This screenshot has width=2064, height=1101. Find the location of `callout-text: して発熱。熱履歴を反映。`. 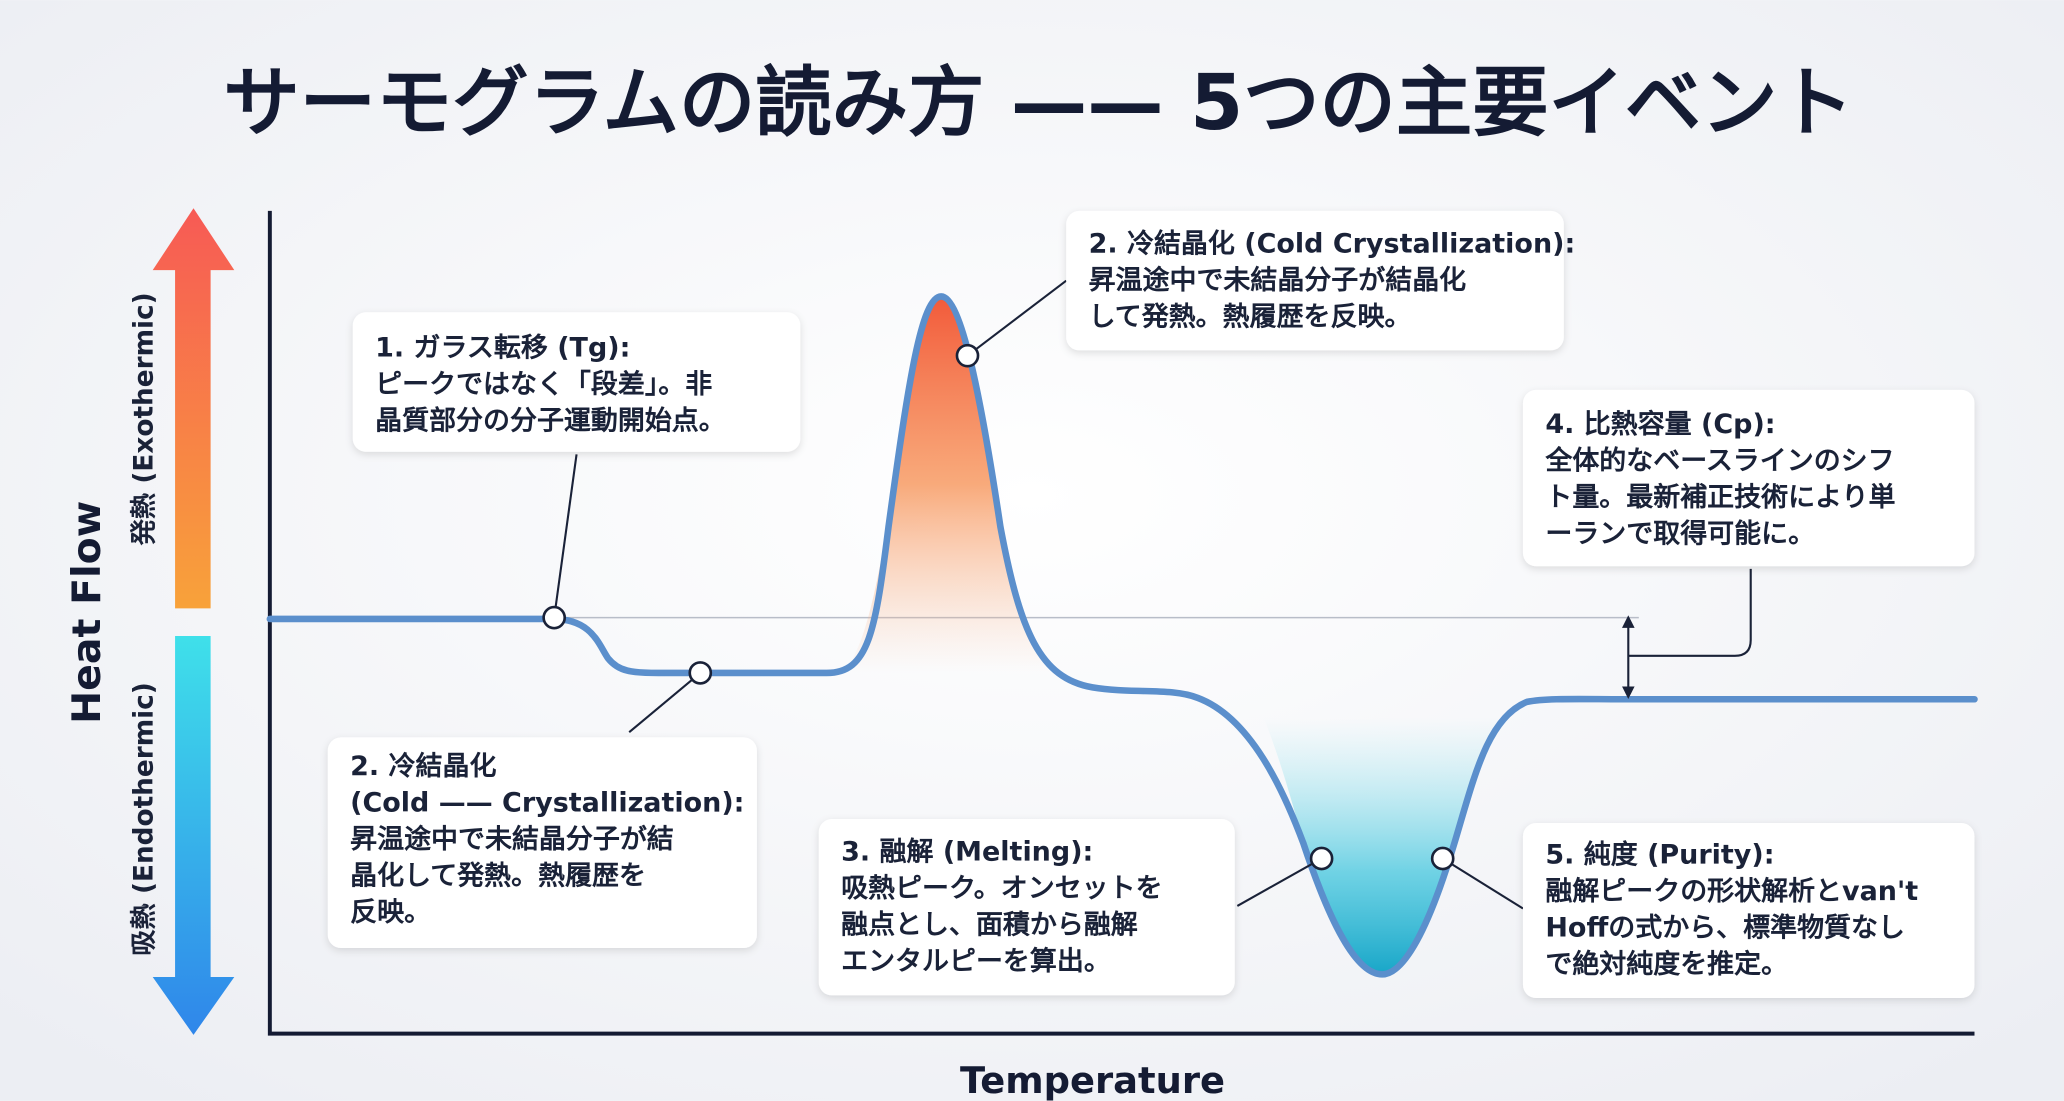

callout-text: して発熱。熱履歴を反映。 is located at coordinates (1250, 317).